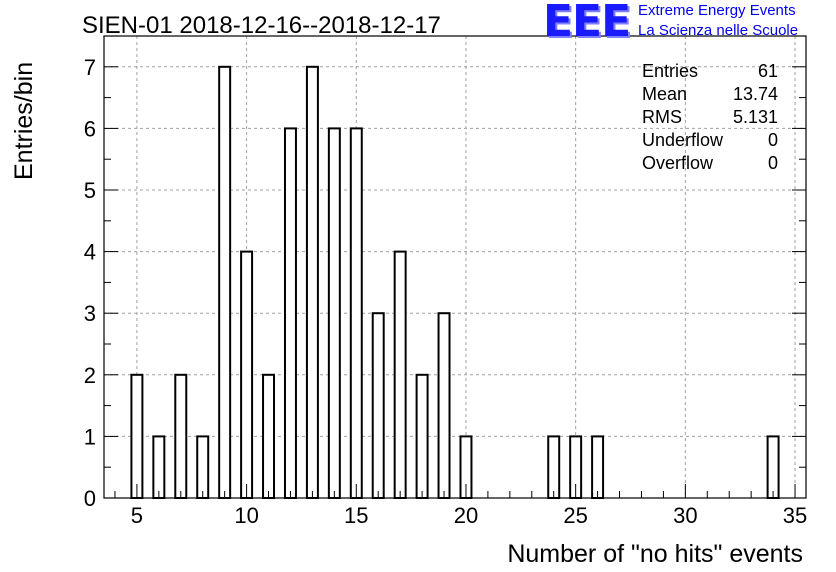  What do you see at coordinates (90, 128) in the screenshot?
I see `y-tick-label: 6` at bounding box center [90, 128].